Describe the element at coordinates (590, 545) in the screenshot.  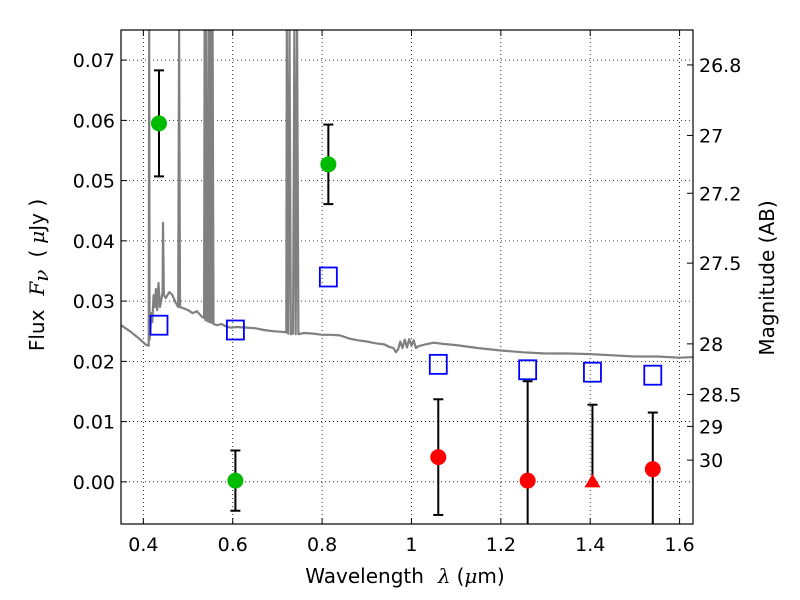
I see `x-tick-label: 1.4` at that location.